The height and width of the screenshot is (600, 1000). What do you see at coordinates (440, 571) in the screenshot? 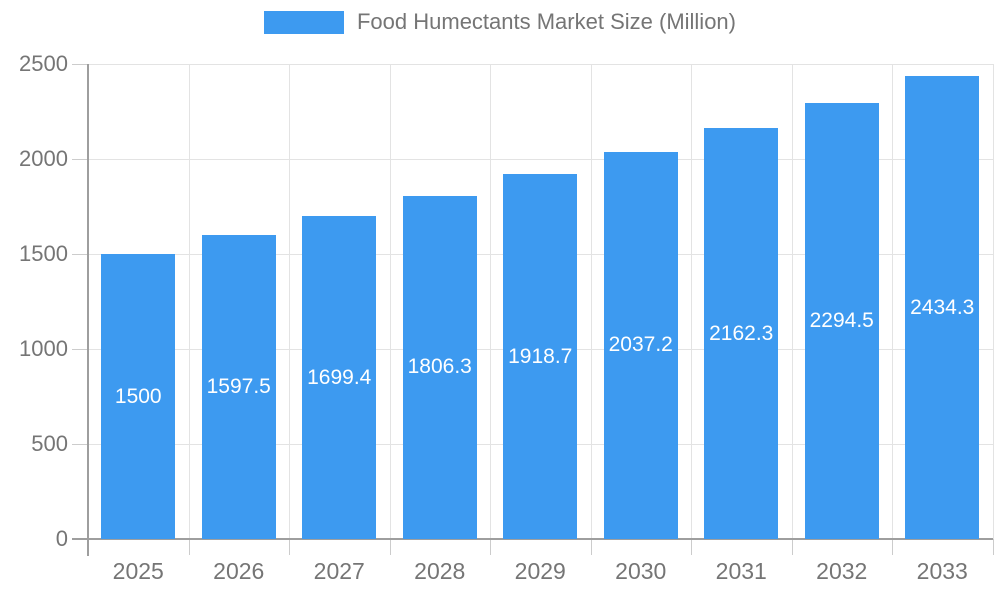
I see `x-axis-tick-label: 2028` at bounding box center [440, 571].